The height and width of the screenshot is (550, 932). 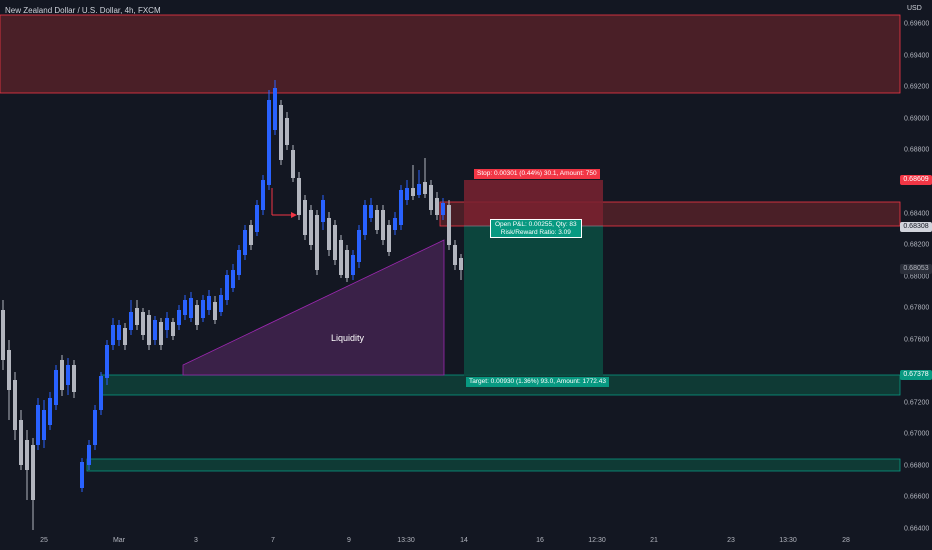 What do you see at coordinates (917, 434) in the screenshot?
I see `price-tick-label: 0.67000` at bounding box center [917, 434].